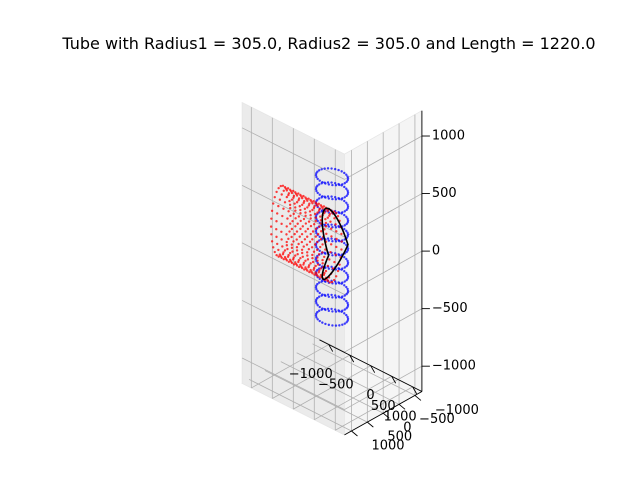 The height and width of the screenshot is (480, 640). Describe the element at coordinates (387, 445) in the screenshot. I see `y-tick-label: 1000` at that location.